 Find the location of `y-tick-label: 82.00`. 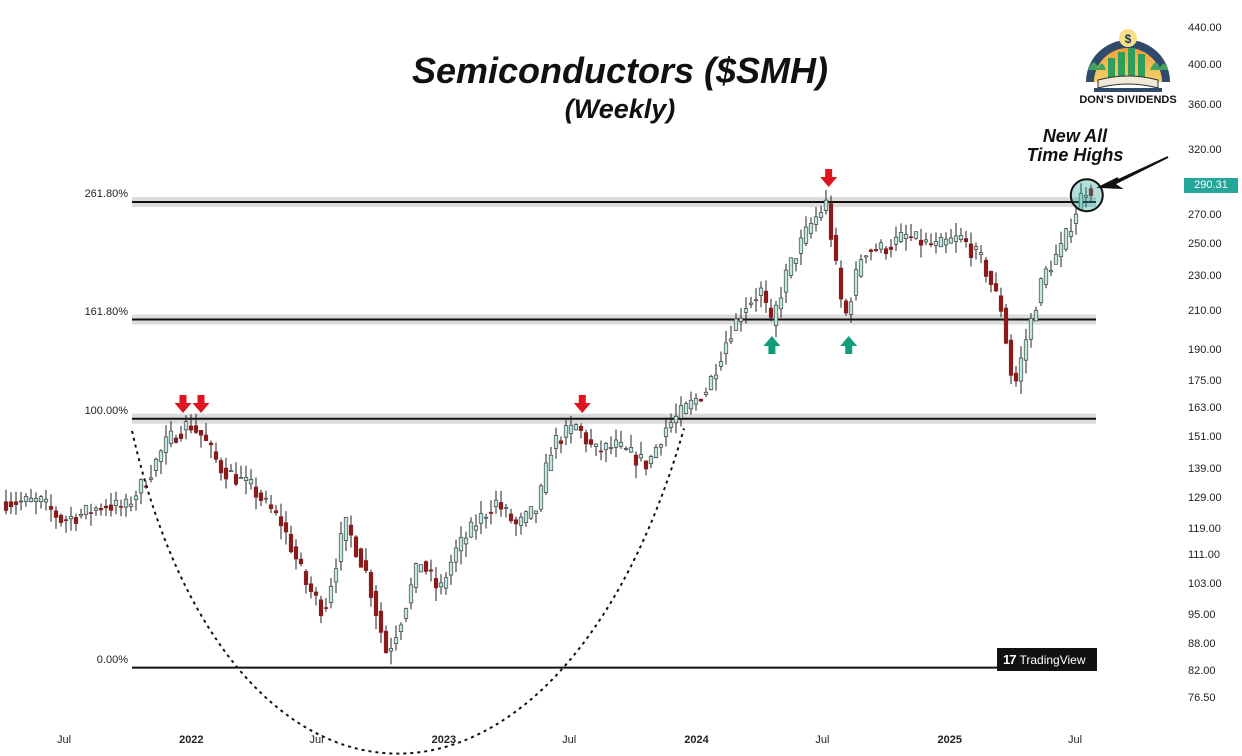

y-tick-label: 82.00 is located at coordinates (1202, 671).